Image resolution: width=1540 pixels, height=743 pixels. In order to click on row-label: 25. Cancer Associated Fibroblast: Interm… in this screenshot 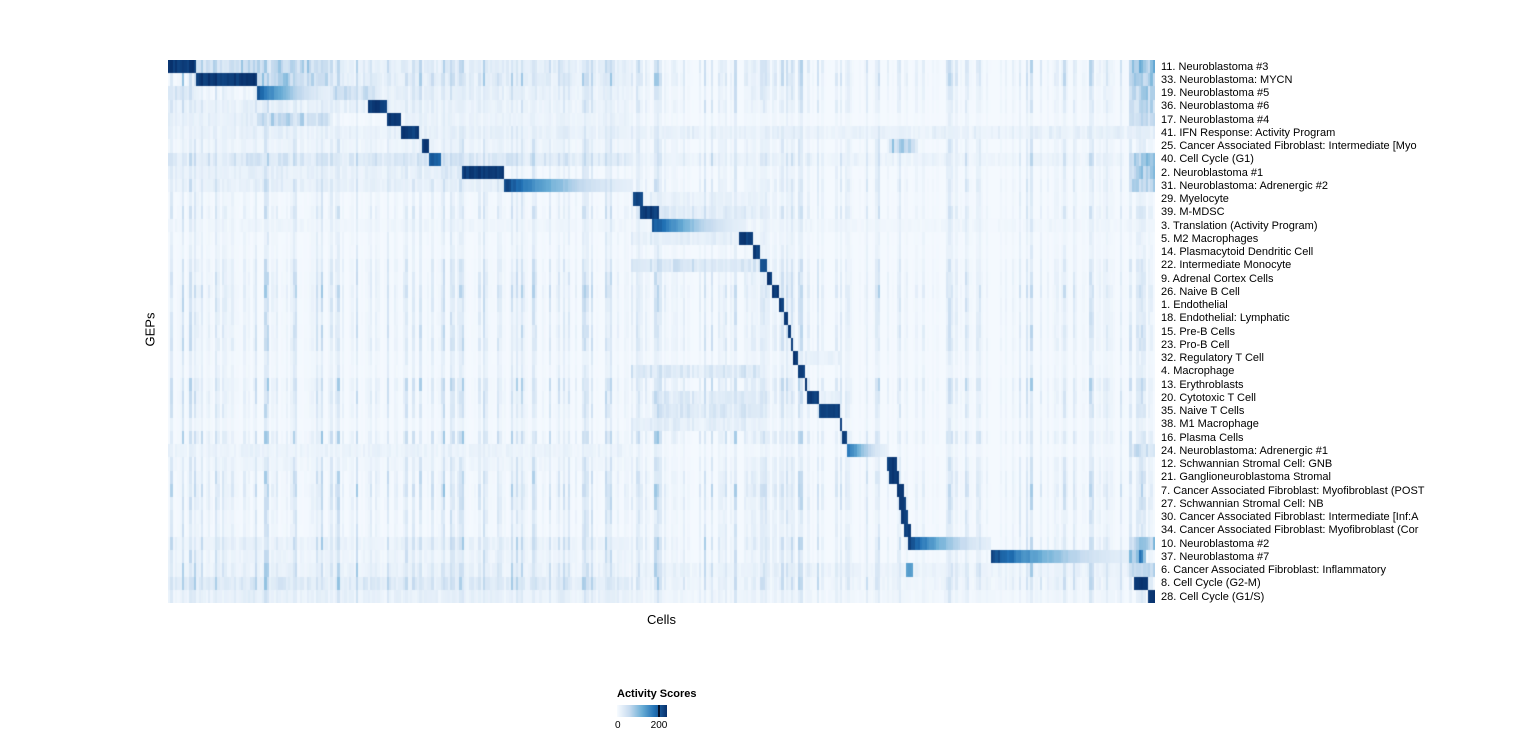, I will do `click(1289, 146)`.